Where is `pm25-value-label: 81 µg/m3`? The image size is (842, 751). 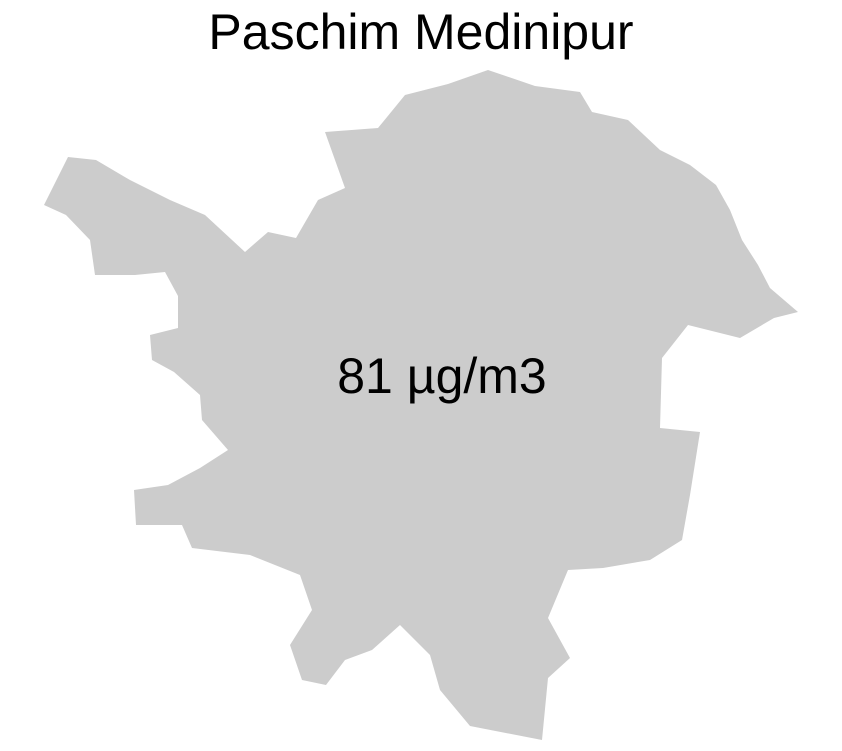 pm25-value-label: 81 µg/m3 is located at coordinates (421, 376).